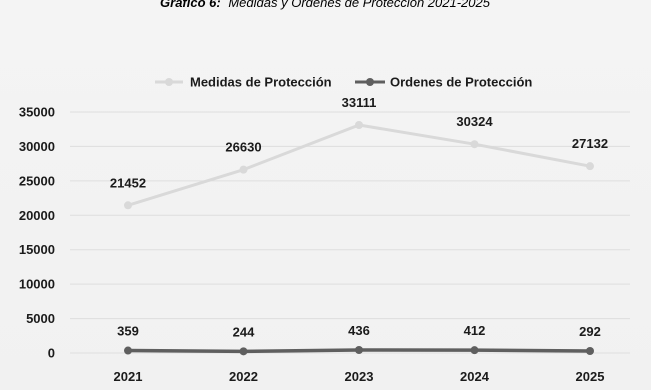 This screenshot has width=651, height=390. What do you see at coordinates (128, 376) in the screenshot?
I see `x-tick-label: 2021` at bounding box center [128, 376].